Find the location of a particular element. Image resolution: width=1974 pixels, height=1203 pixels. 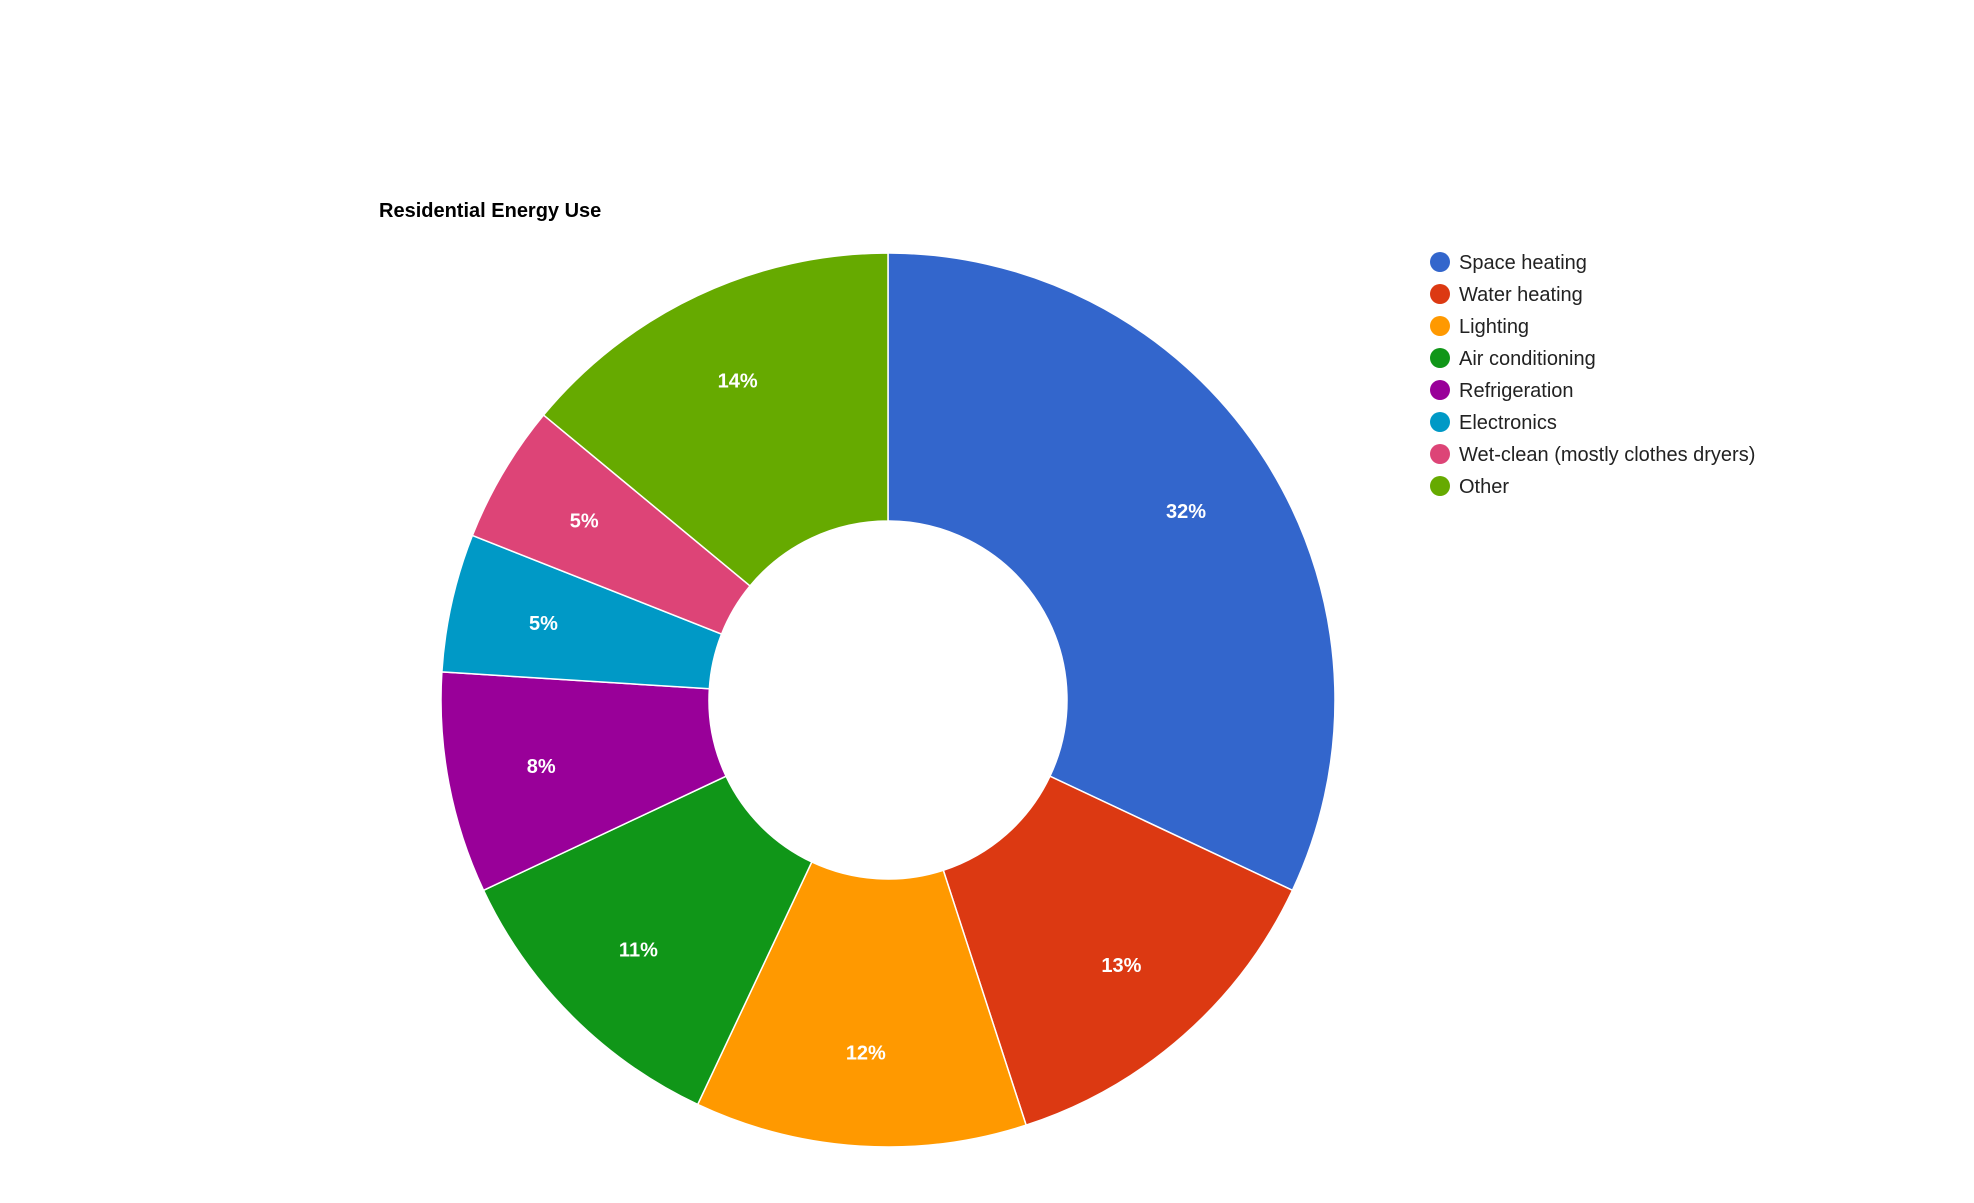

slice-label: 12% is located at coordinates (866, 1053).